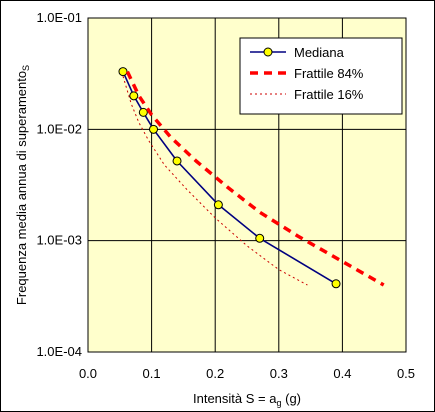 The image size is (435, 412). What do you see at coordinates (279, 373) in the screenshot?
I see `x-tick-label: 0.3` at bounding box center [279, 373].